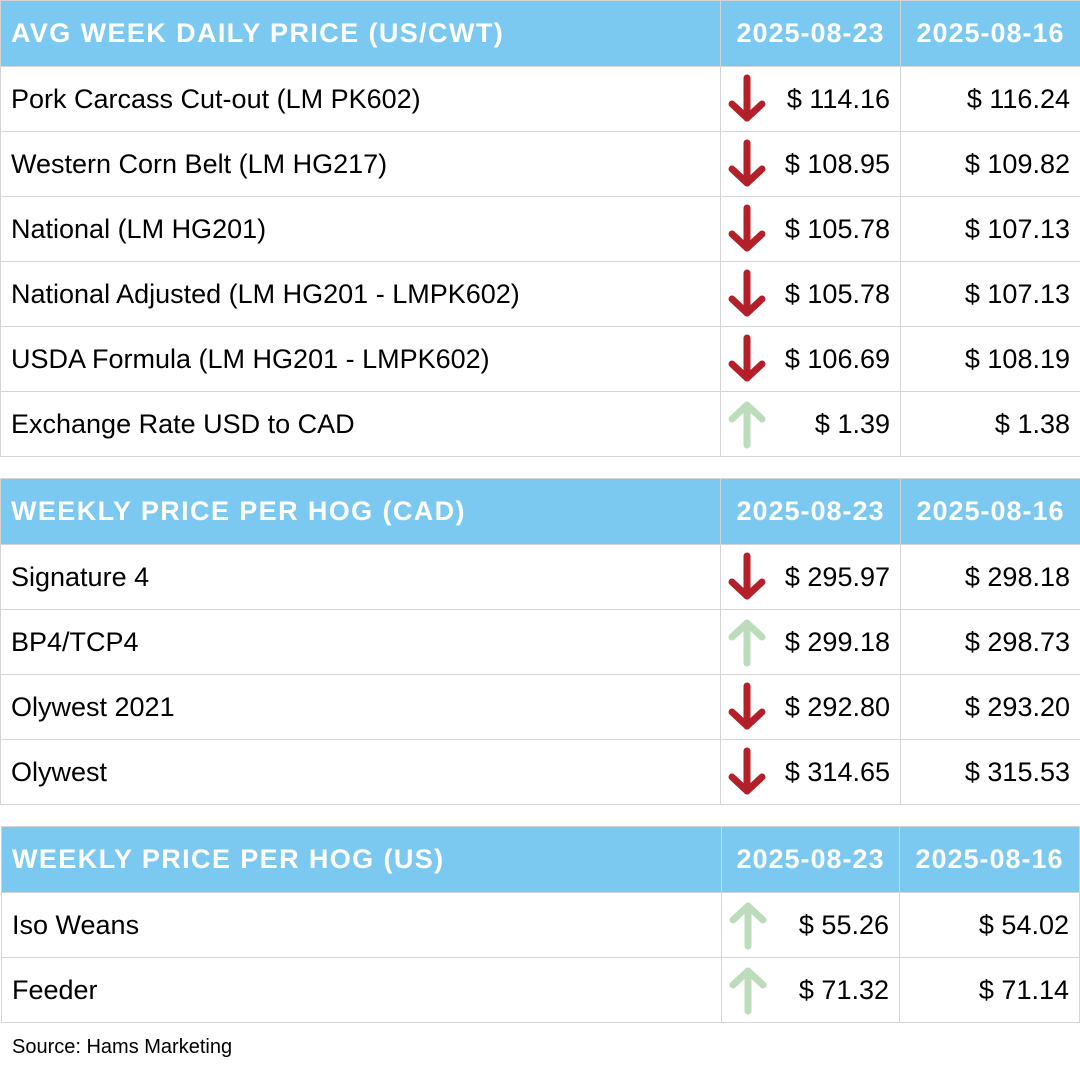  What do you see at coordinates (837, 576) in the screenshot?
I see `current-price: $ 295.97` at bounding box center [837, 576].